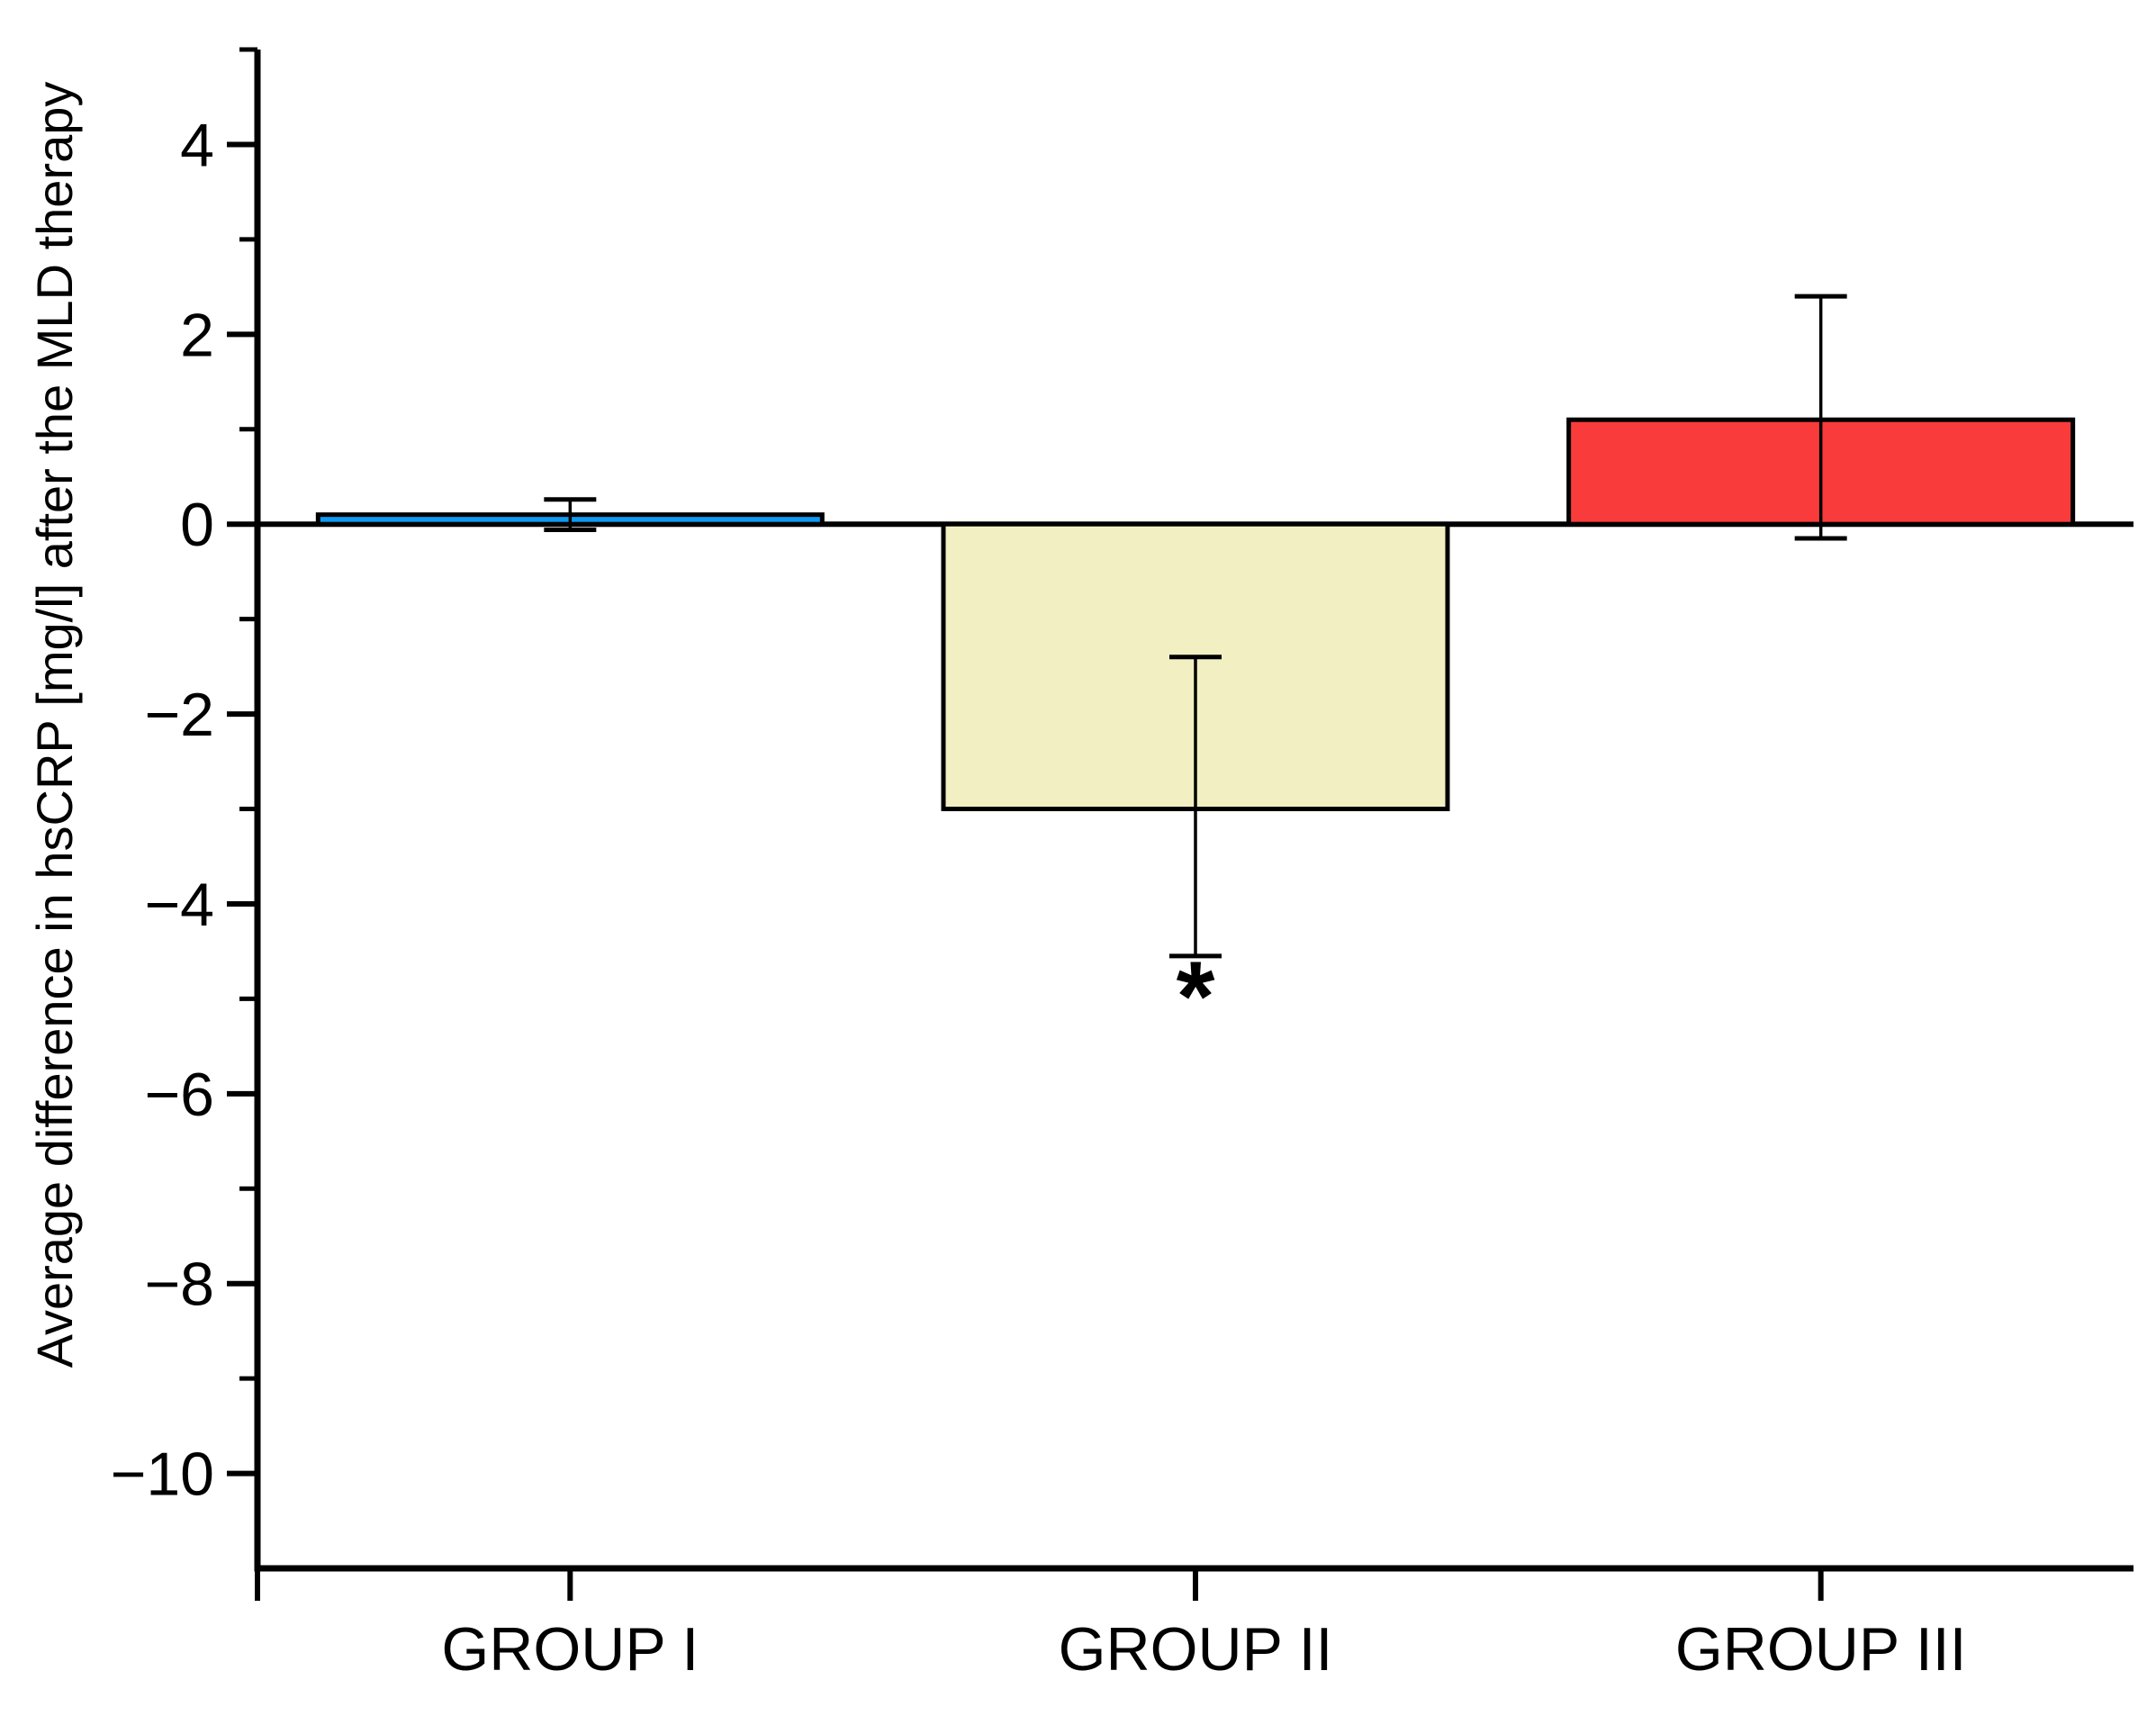 This screenshot has width=2156, height=1725. What do you see at coordinates (179, 1285) in the screenshot?
I see `y-tick-label: −8` at bounding box center [179, 1285].